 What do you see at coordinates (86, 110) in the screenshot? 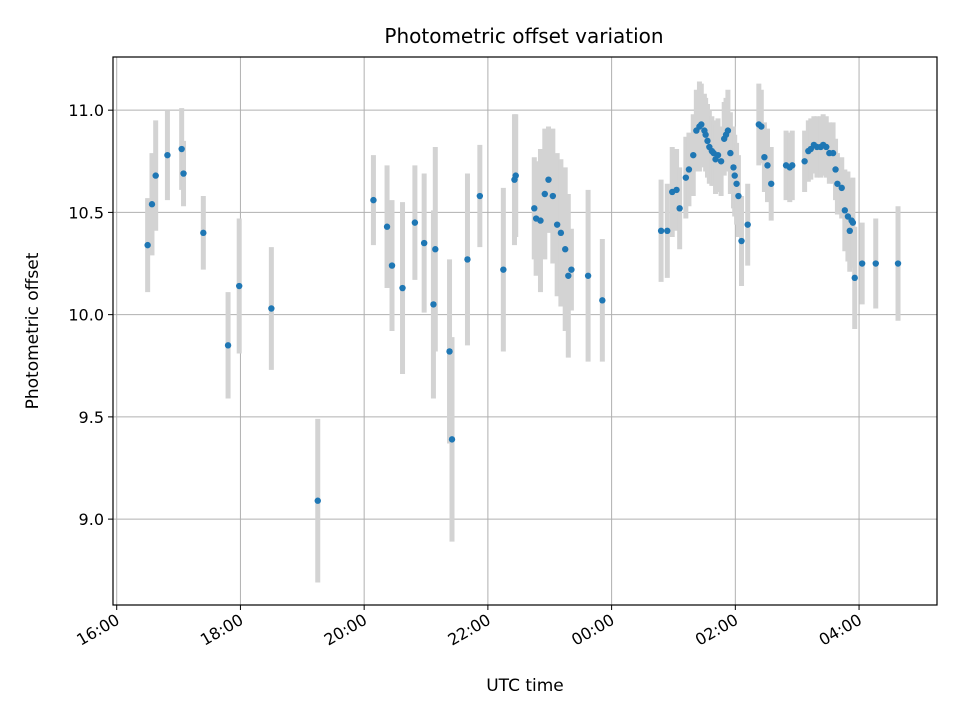
I see `y-tick-label: 11.0` at bounding box center [86, 110].